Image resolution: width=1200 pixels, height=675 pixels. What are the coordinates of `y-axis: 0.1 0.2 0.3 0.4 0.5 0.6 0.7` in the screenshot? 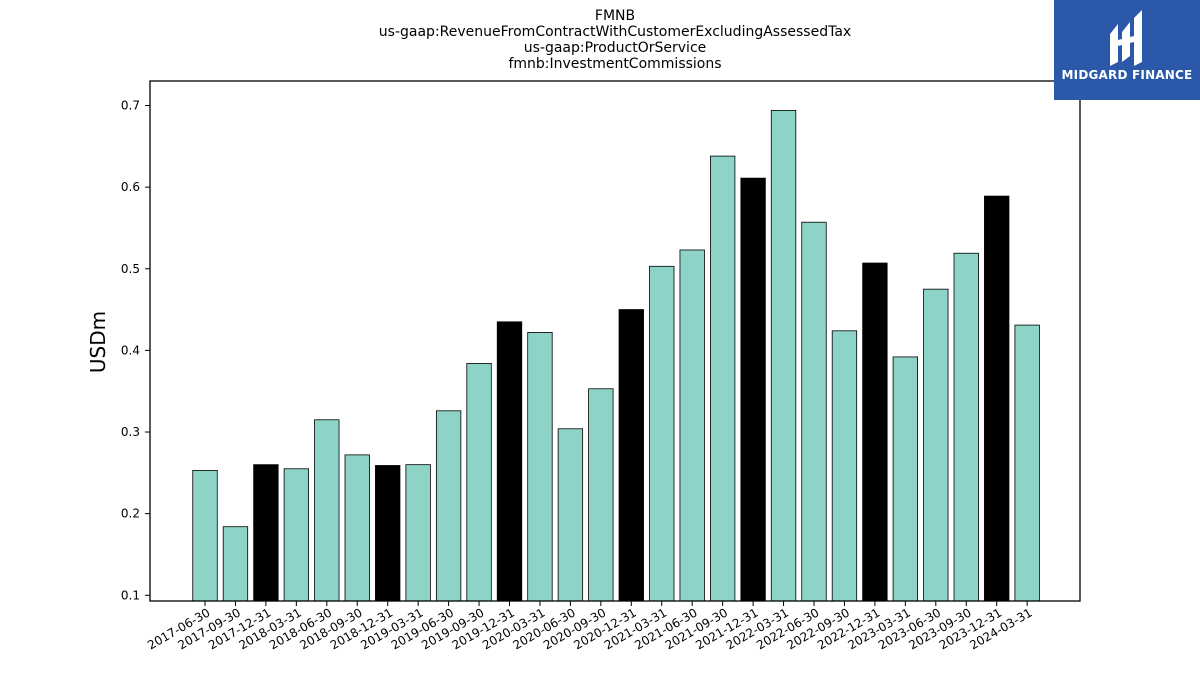 It's located at (135, 350).